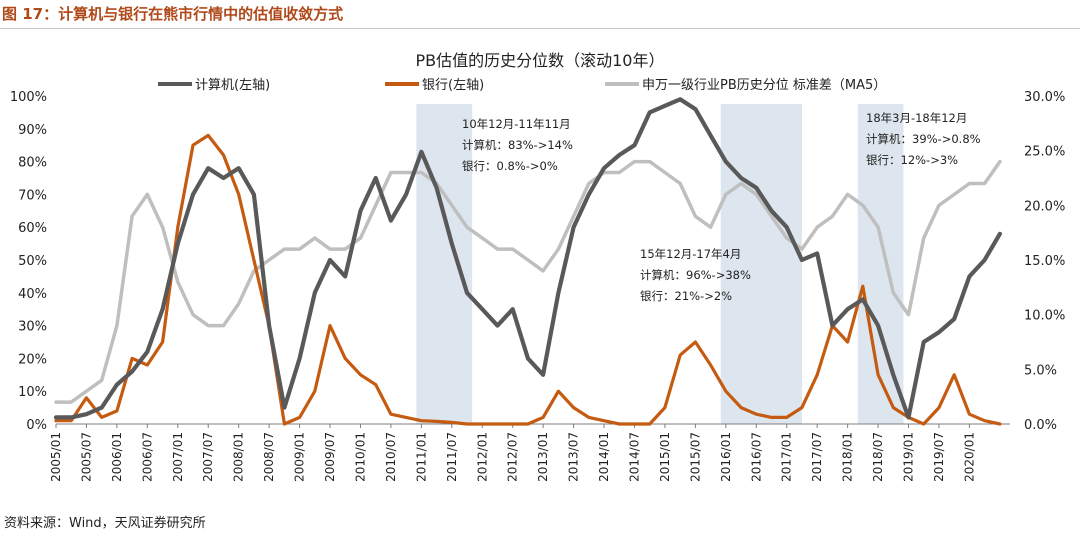  What do you see at coordinates (1044, 316) in the screenshot?
I see `right-tick-label: 10.0%` at bounding box center [1044, 316].